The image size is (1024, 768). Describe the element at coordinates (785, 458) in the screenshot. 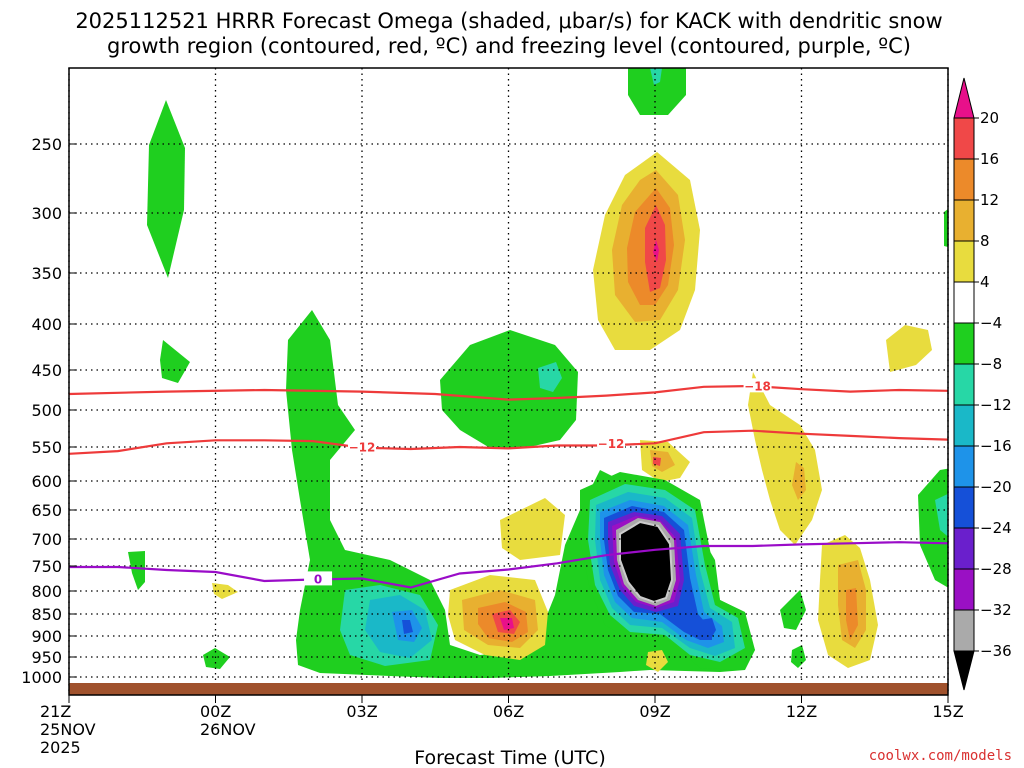

I see `omega-region-yellow-right-mid` at that location.